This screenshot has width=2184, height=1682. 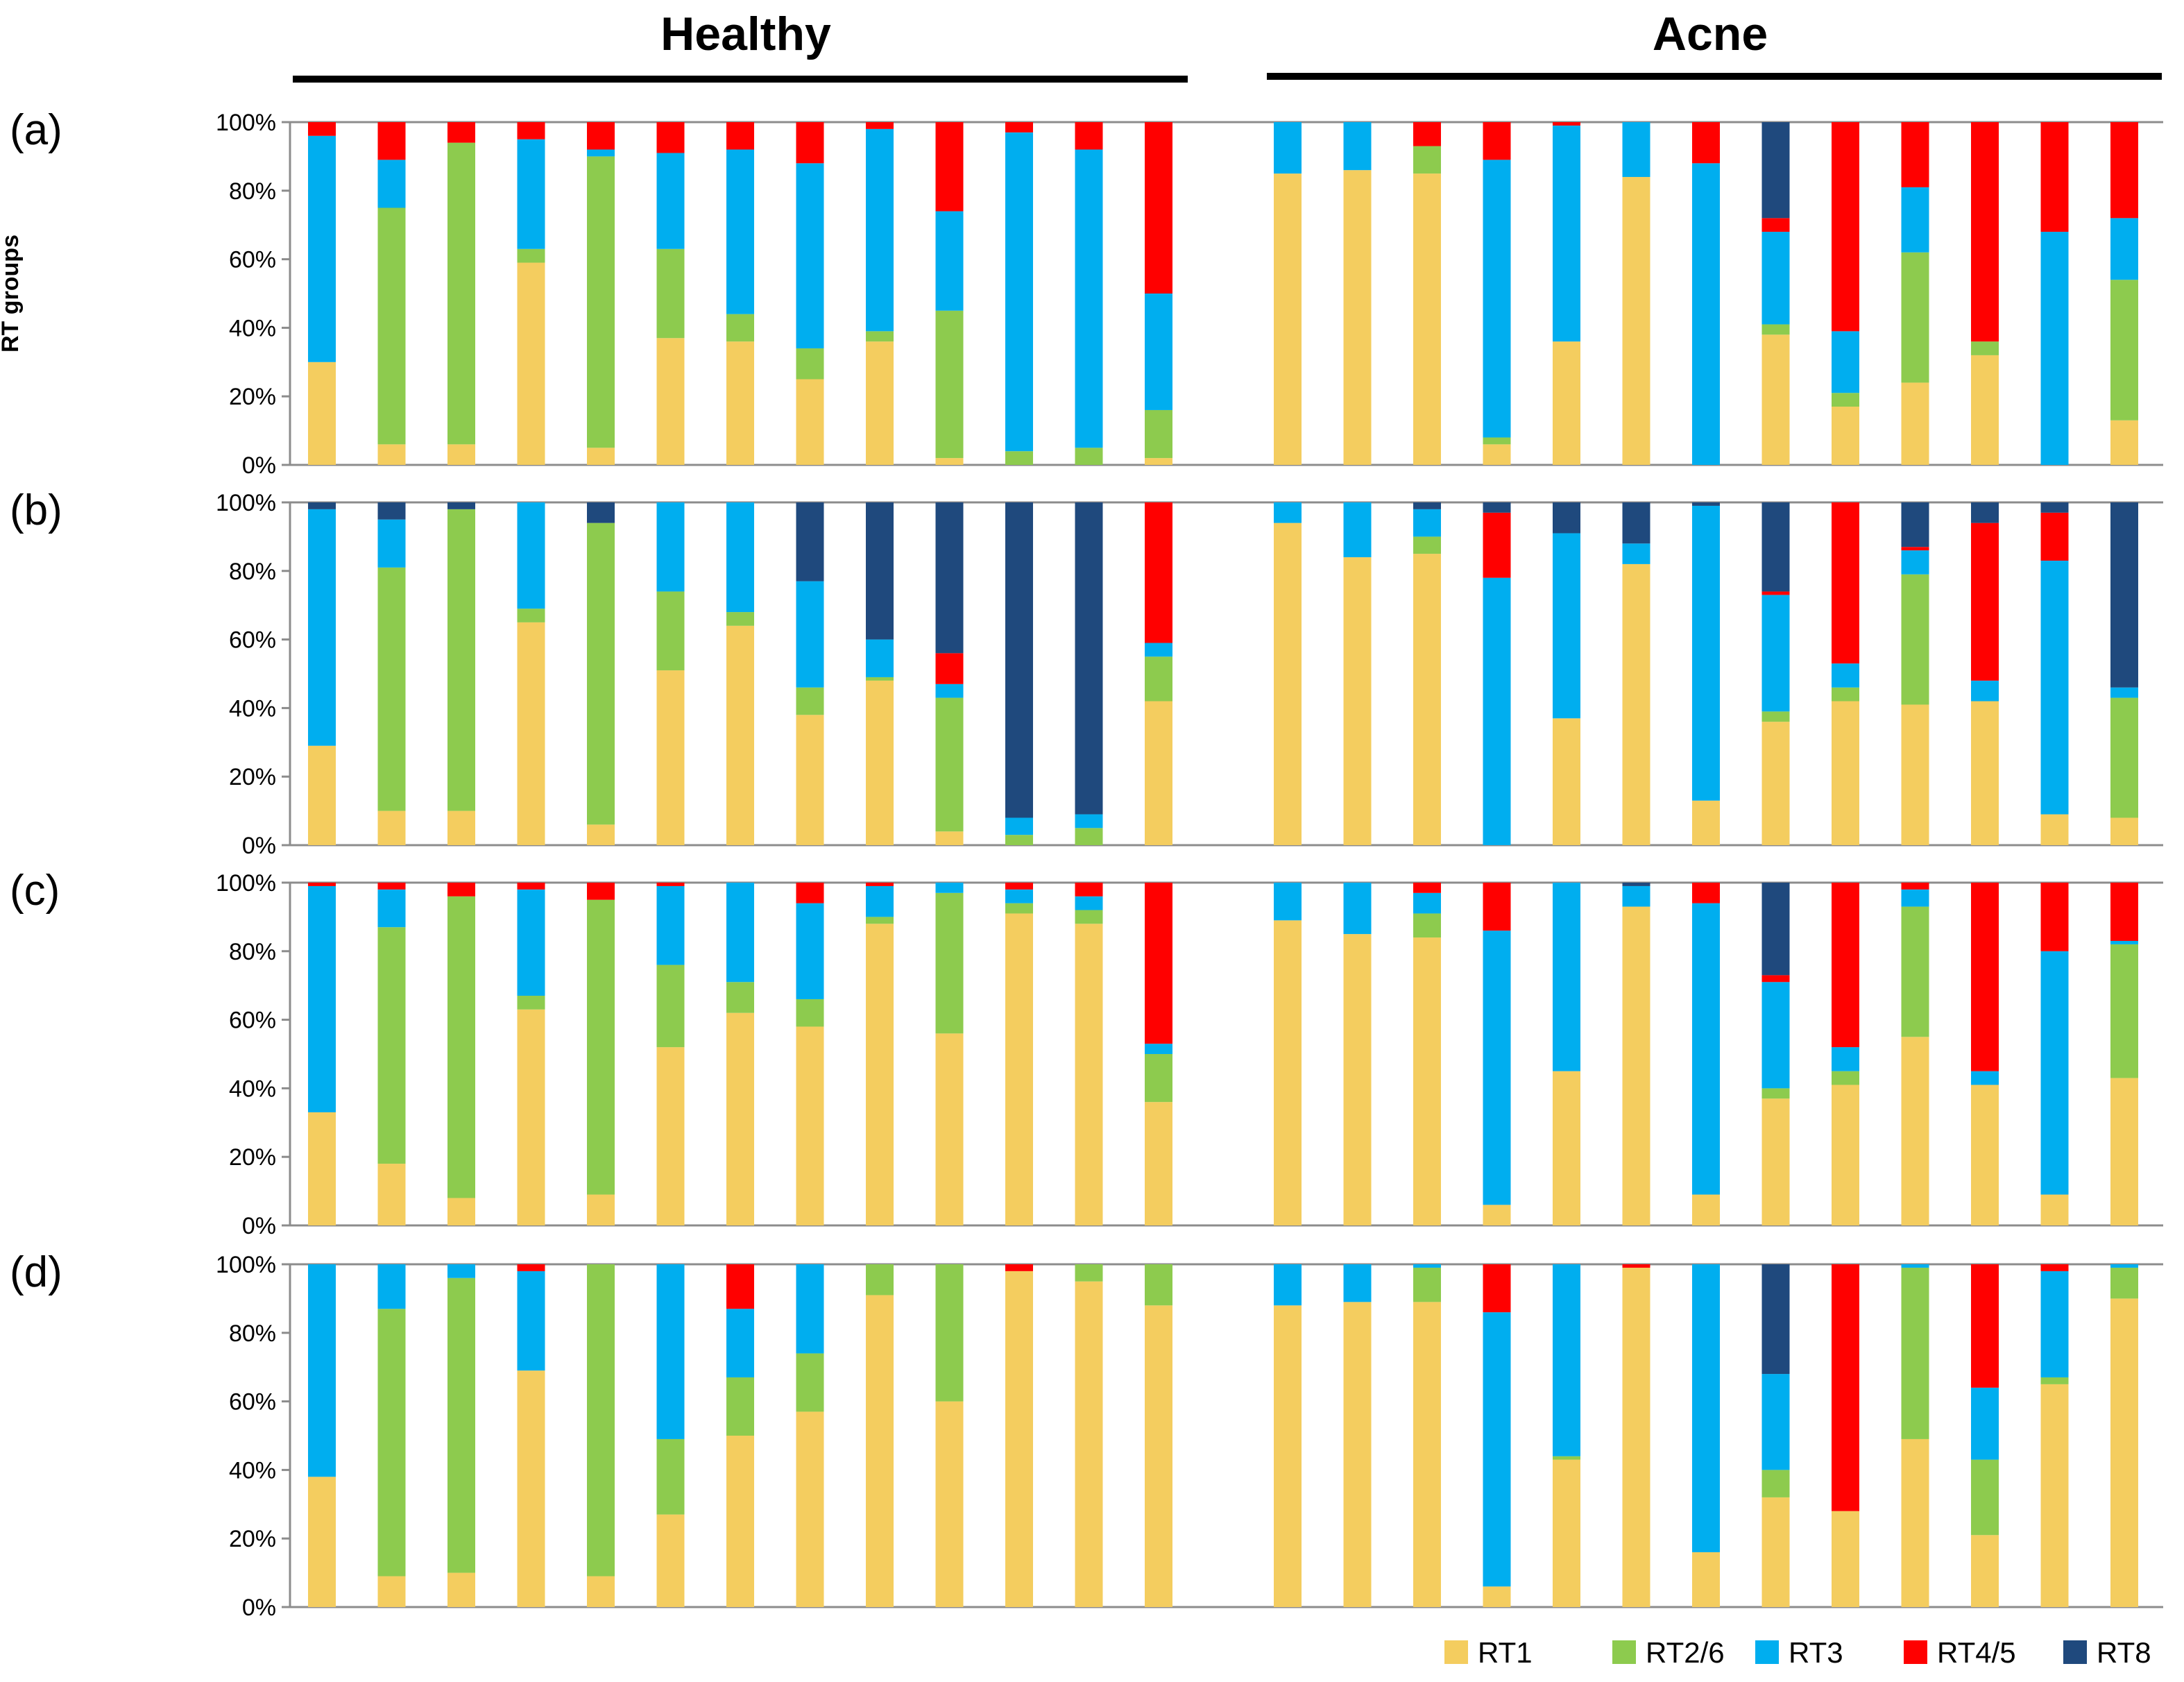 I want to click on panel-letter: (a), so click(x=36, y=130).